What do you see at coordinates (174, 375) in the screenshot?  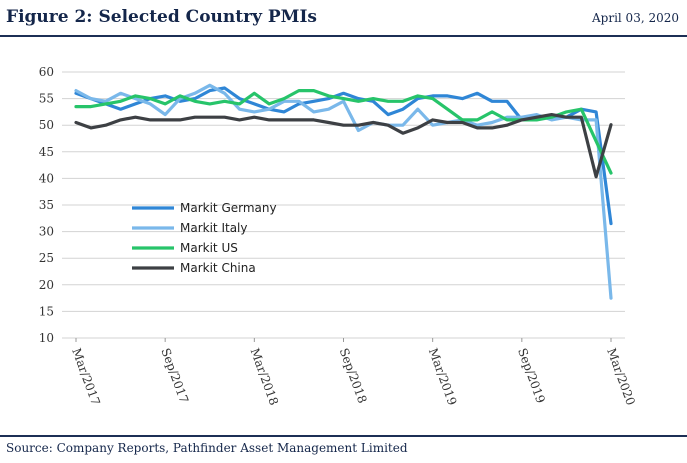 I see `x-tick-label: Sep/2017` at bounding box center [174, 375].